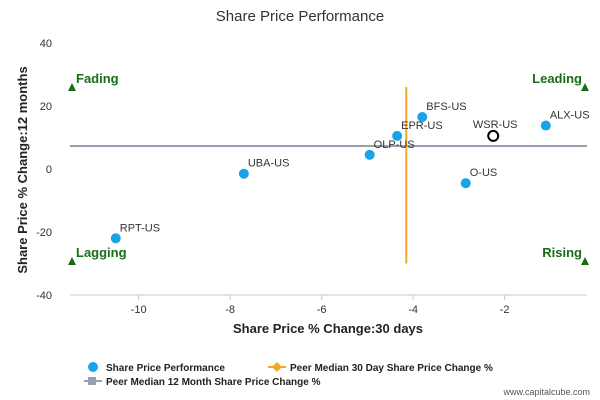 The height and width of the screenshot is (400, 600). Describe the element at coordinates (322, 310) in the screenshot. I see `x-tick-label: -6` at that location.